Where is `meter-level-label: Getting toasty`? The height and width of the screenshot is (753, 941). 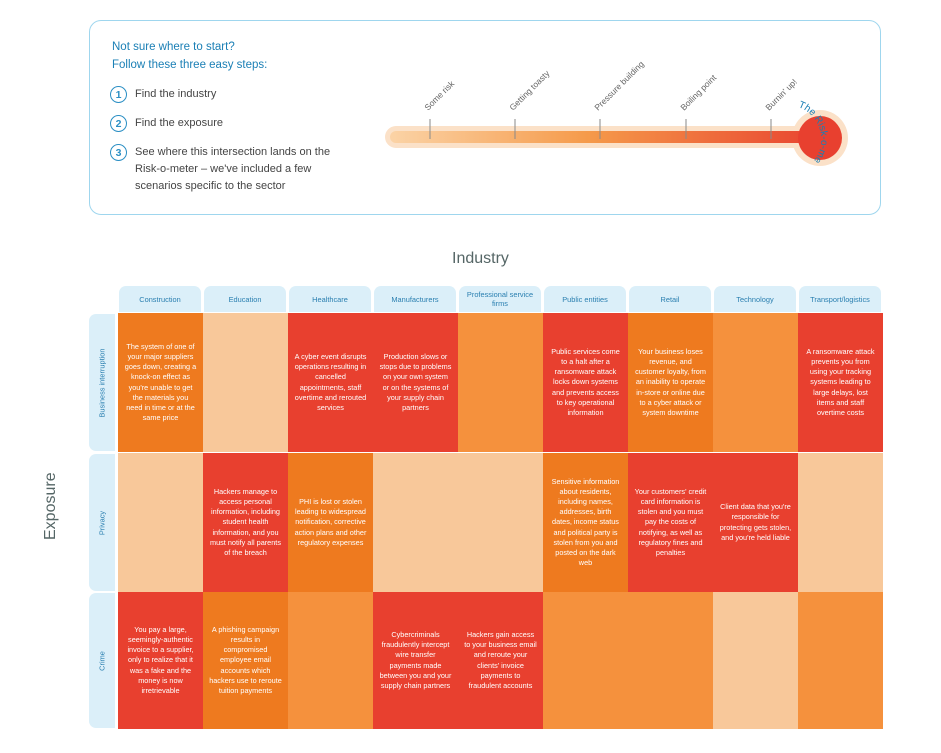 meter-level-label: Getting toasty is located at coordinates (529, 90).